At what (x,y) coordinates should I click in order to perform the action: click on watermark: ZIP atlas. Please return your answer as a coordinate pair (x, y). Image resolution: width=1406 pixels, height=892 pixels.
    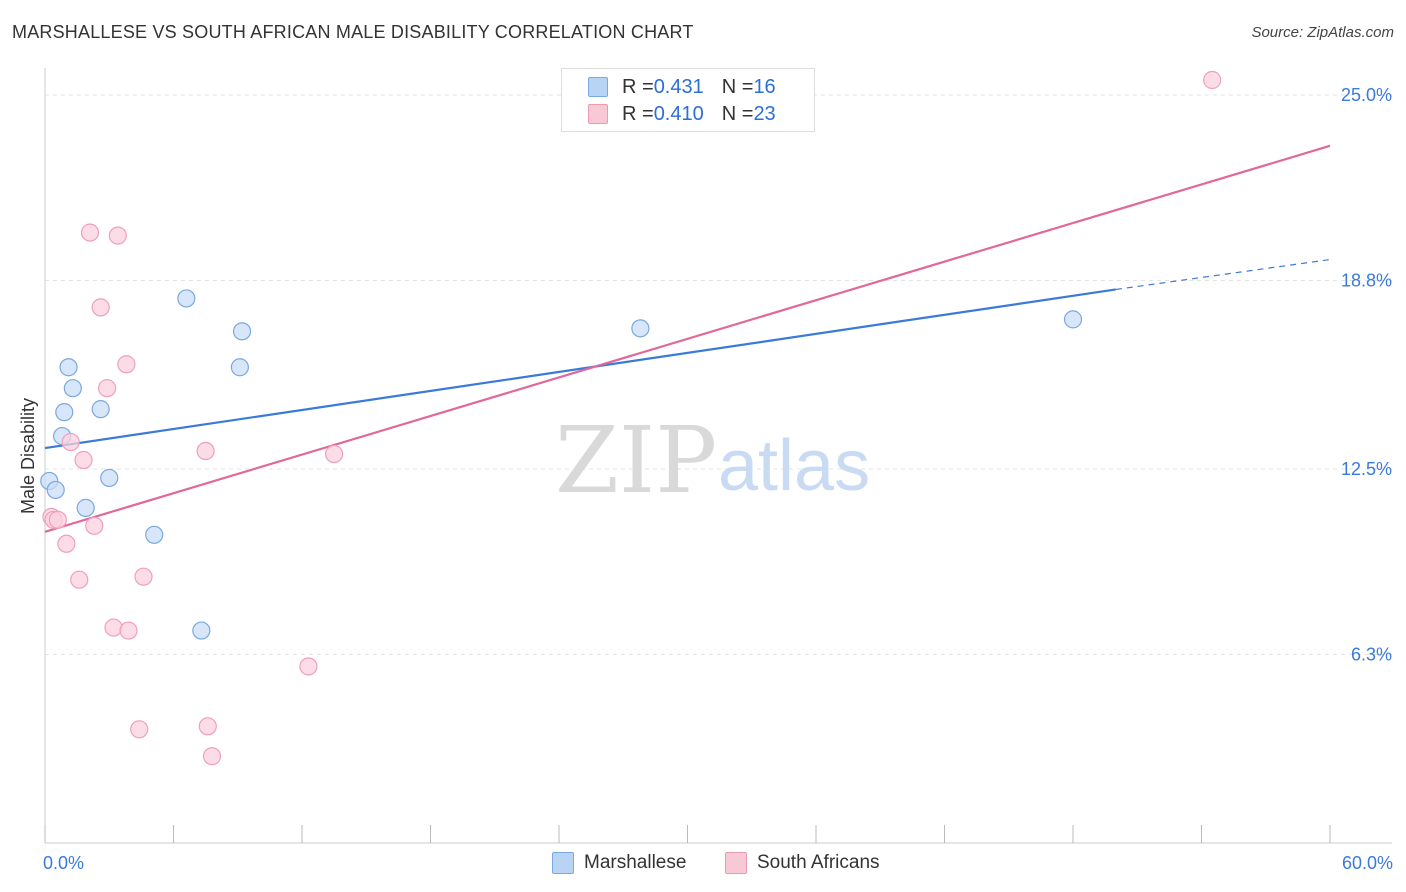
    Looking at the image, I should click on (712, 460).